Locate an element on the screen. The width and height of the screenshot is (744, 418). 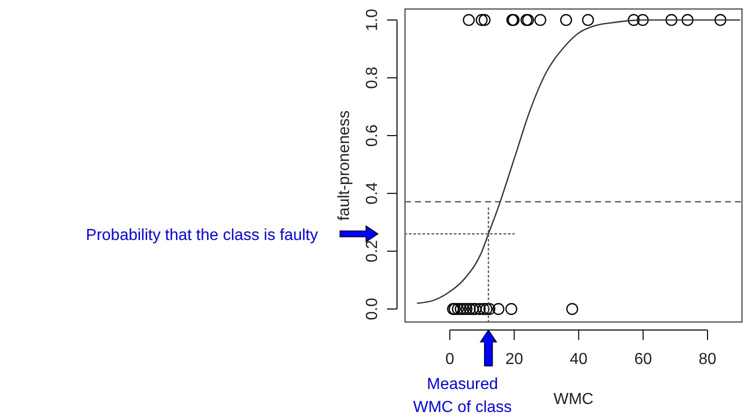
x-tick-label: 20 is located at coordinates (514, 359).